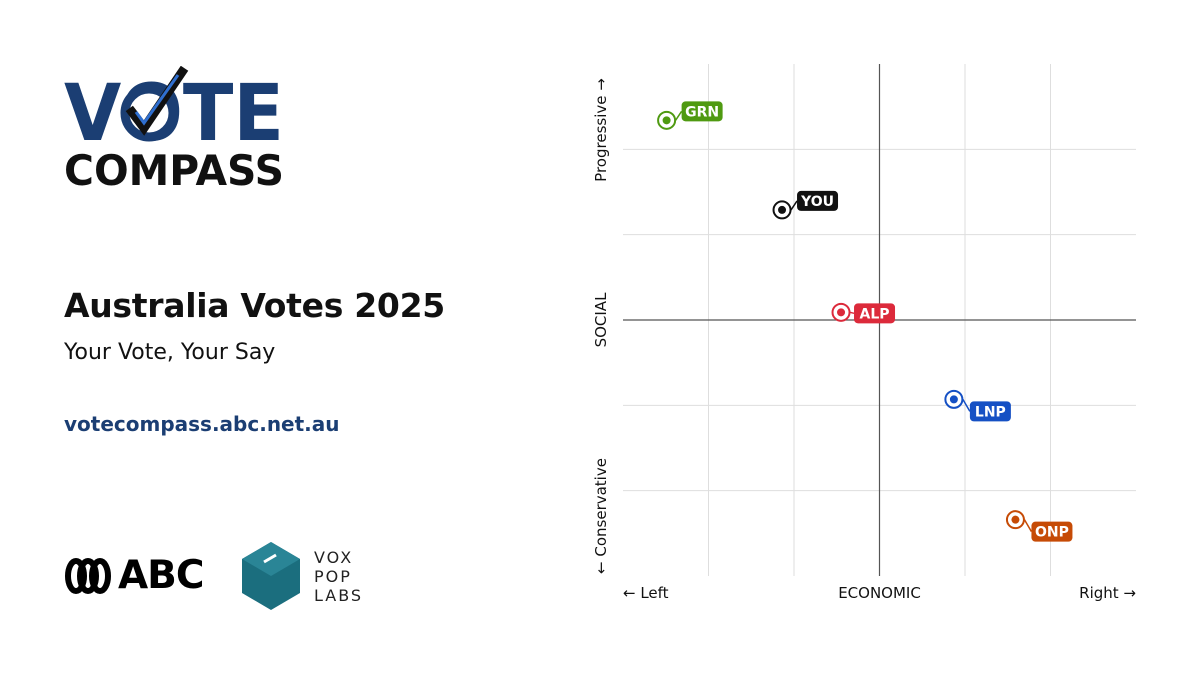 This screenshot has height=675, width=1200. Describe the element at coordinates (88, 576) in the screenshot. I see `abc-logo-icon` at that location.